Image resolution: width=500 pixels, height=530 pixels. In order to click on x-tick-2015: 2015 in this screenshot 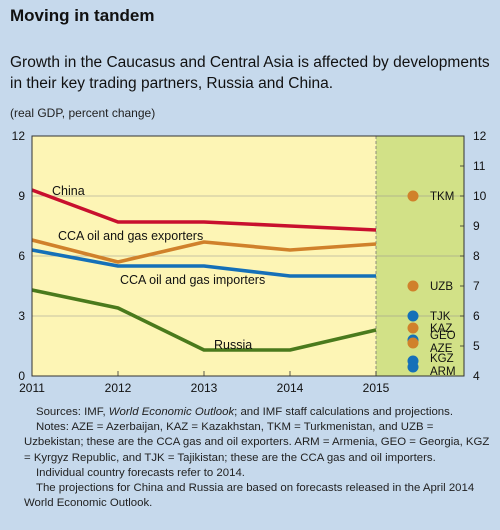, I will do `click(376, 388)`.